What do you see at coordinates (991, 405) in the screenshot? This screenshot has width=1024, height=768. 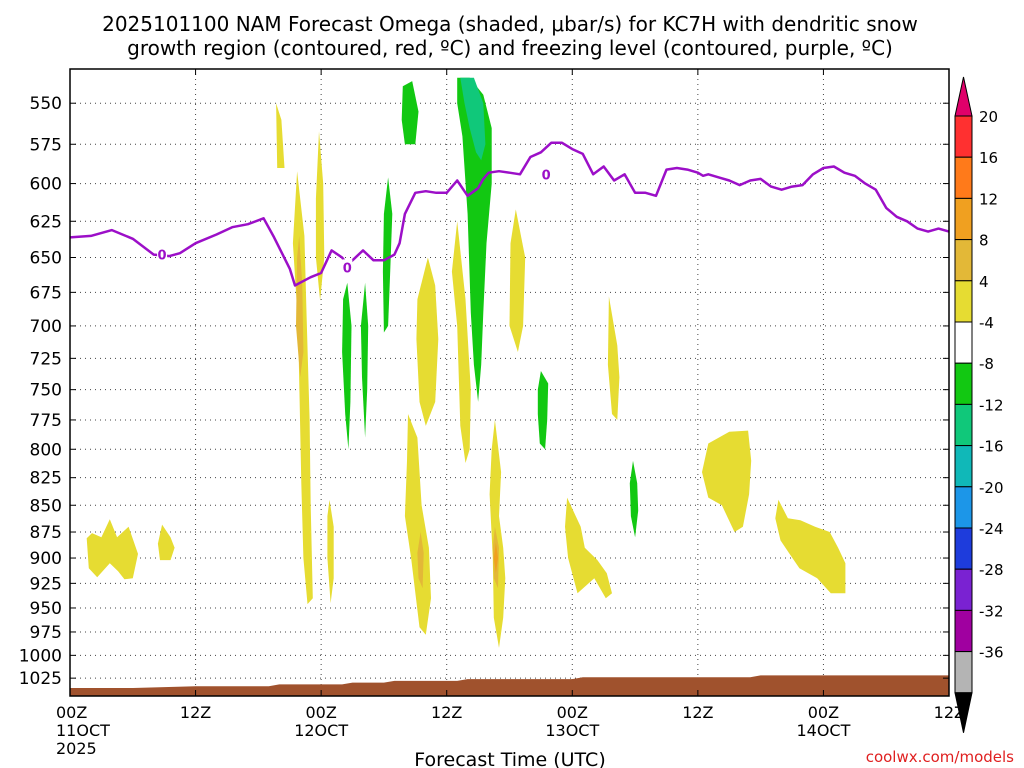 I see `colorbar-label: -12` at bounding box center [991, 405].